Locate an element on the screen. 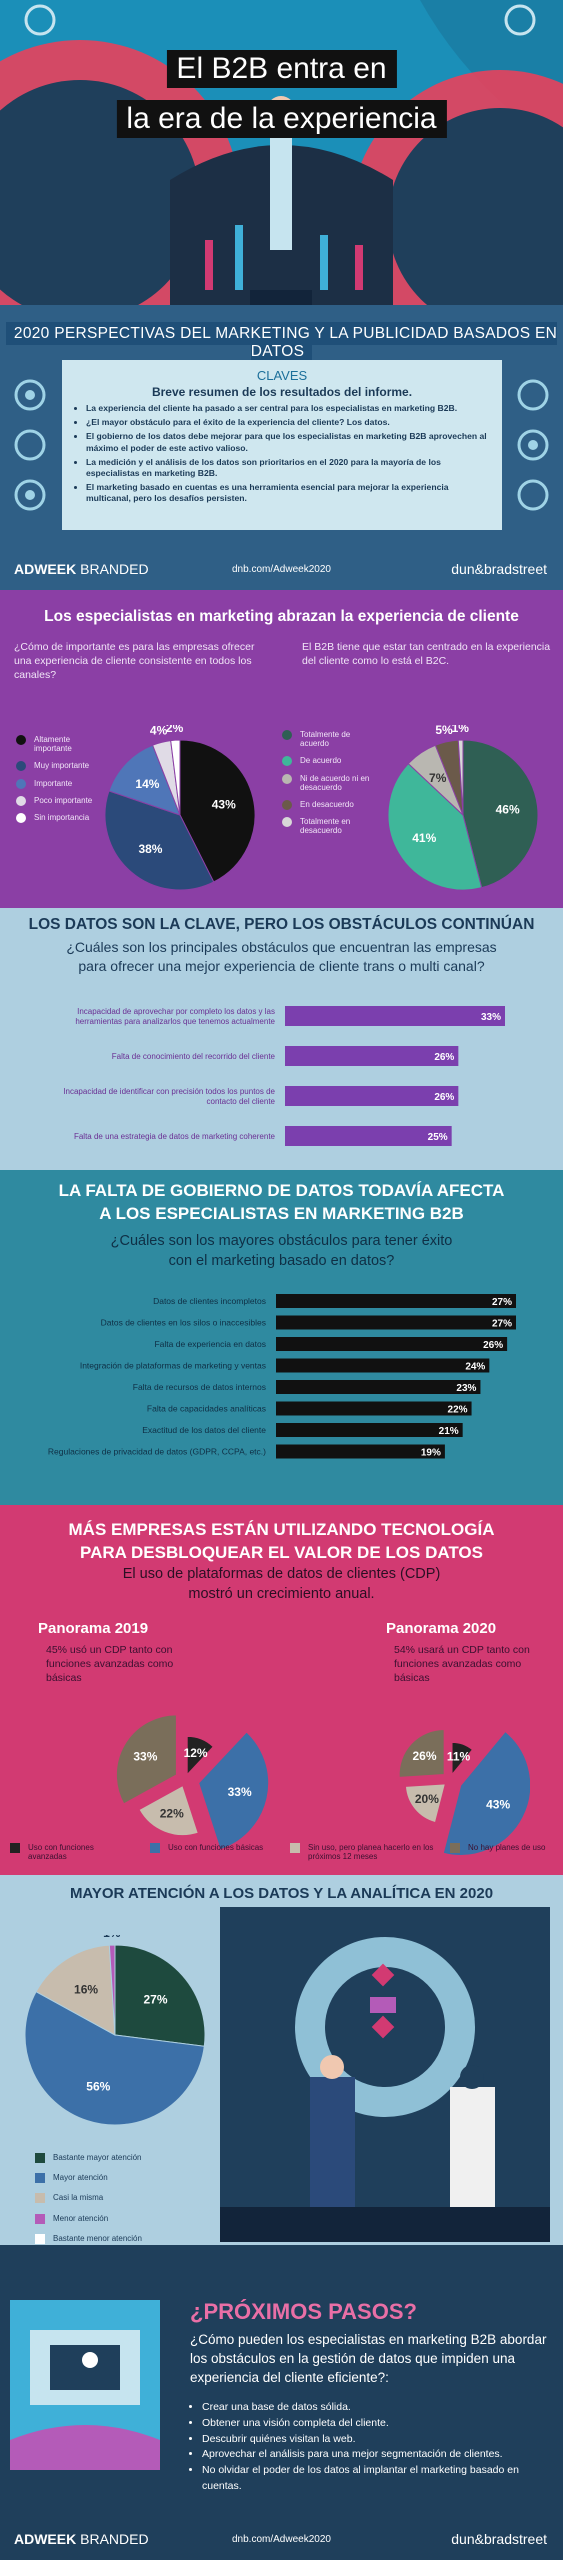 Image resolution: width=563 pixels, height=2560 pixels. hero-section: El B2B entra en la era de la experiencia is located at coordinates (281, 152).